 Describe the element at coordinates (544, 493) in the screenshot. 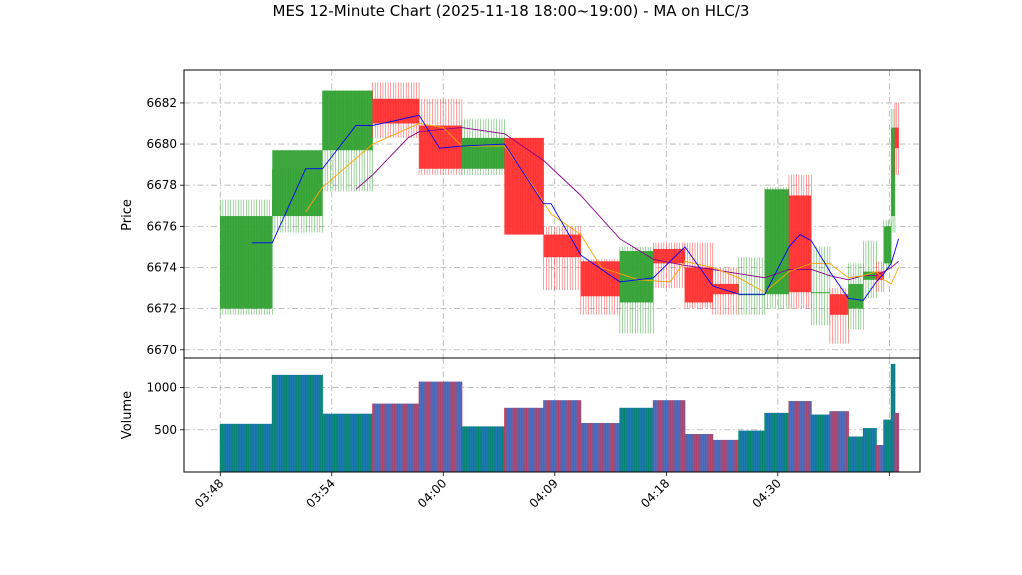

I see `x-tick-label: 04:09` at that location.